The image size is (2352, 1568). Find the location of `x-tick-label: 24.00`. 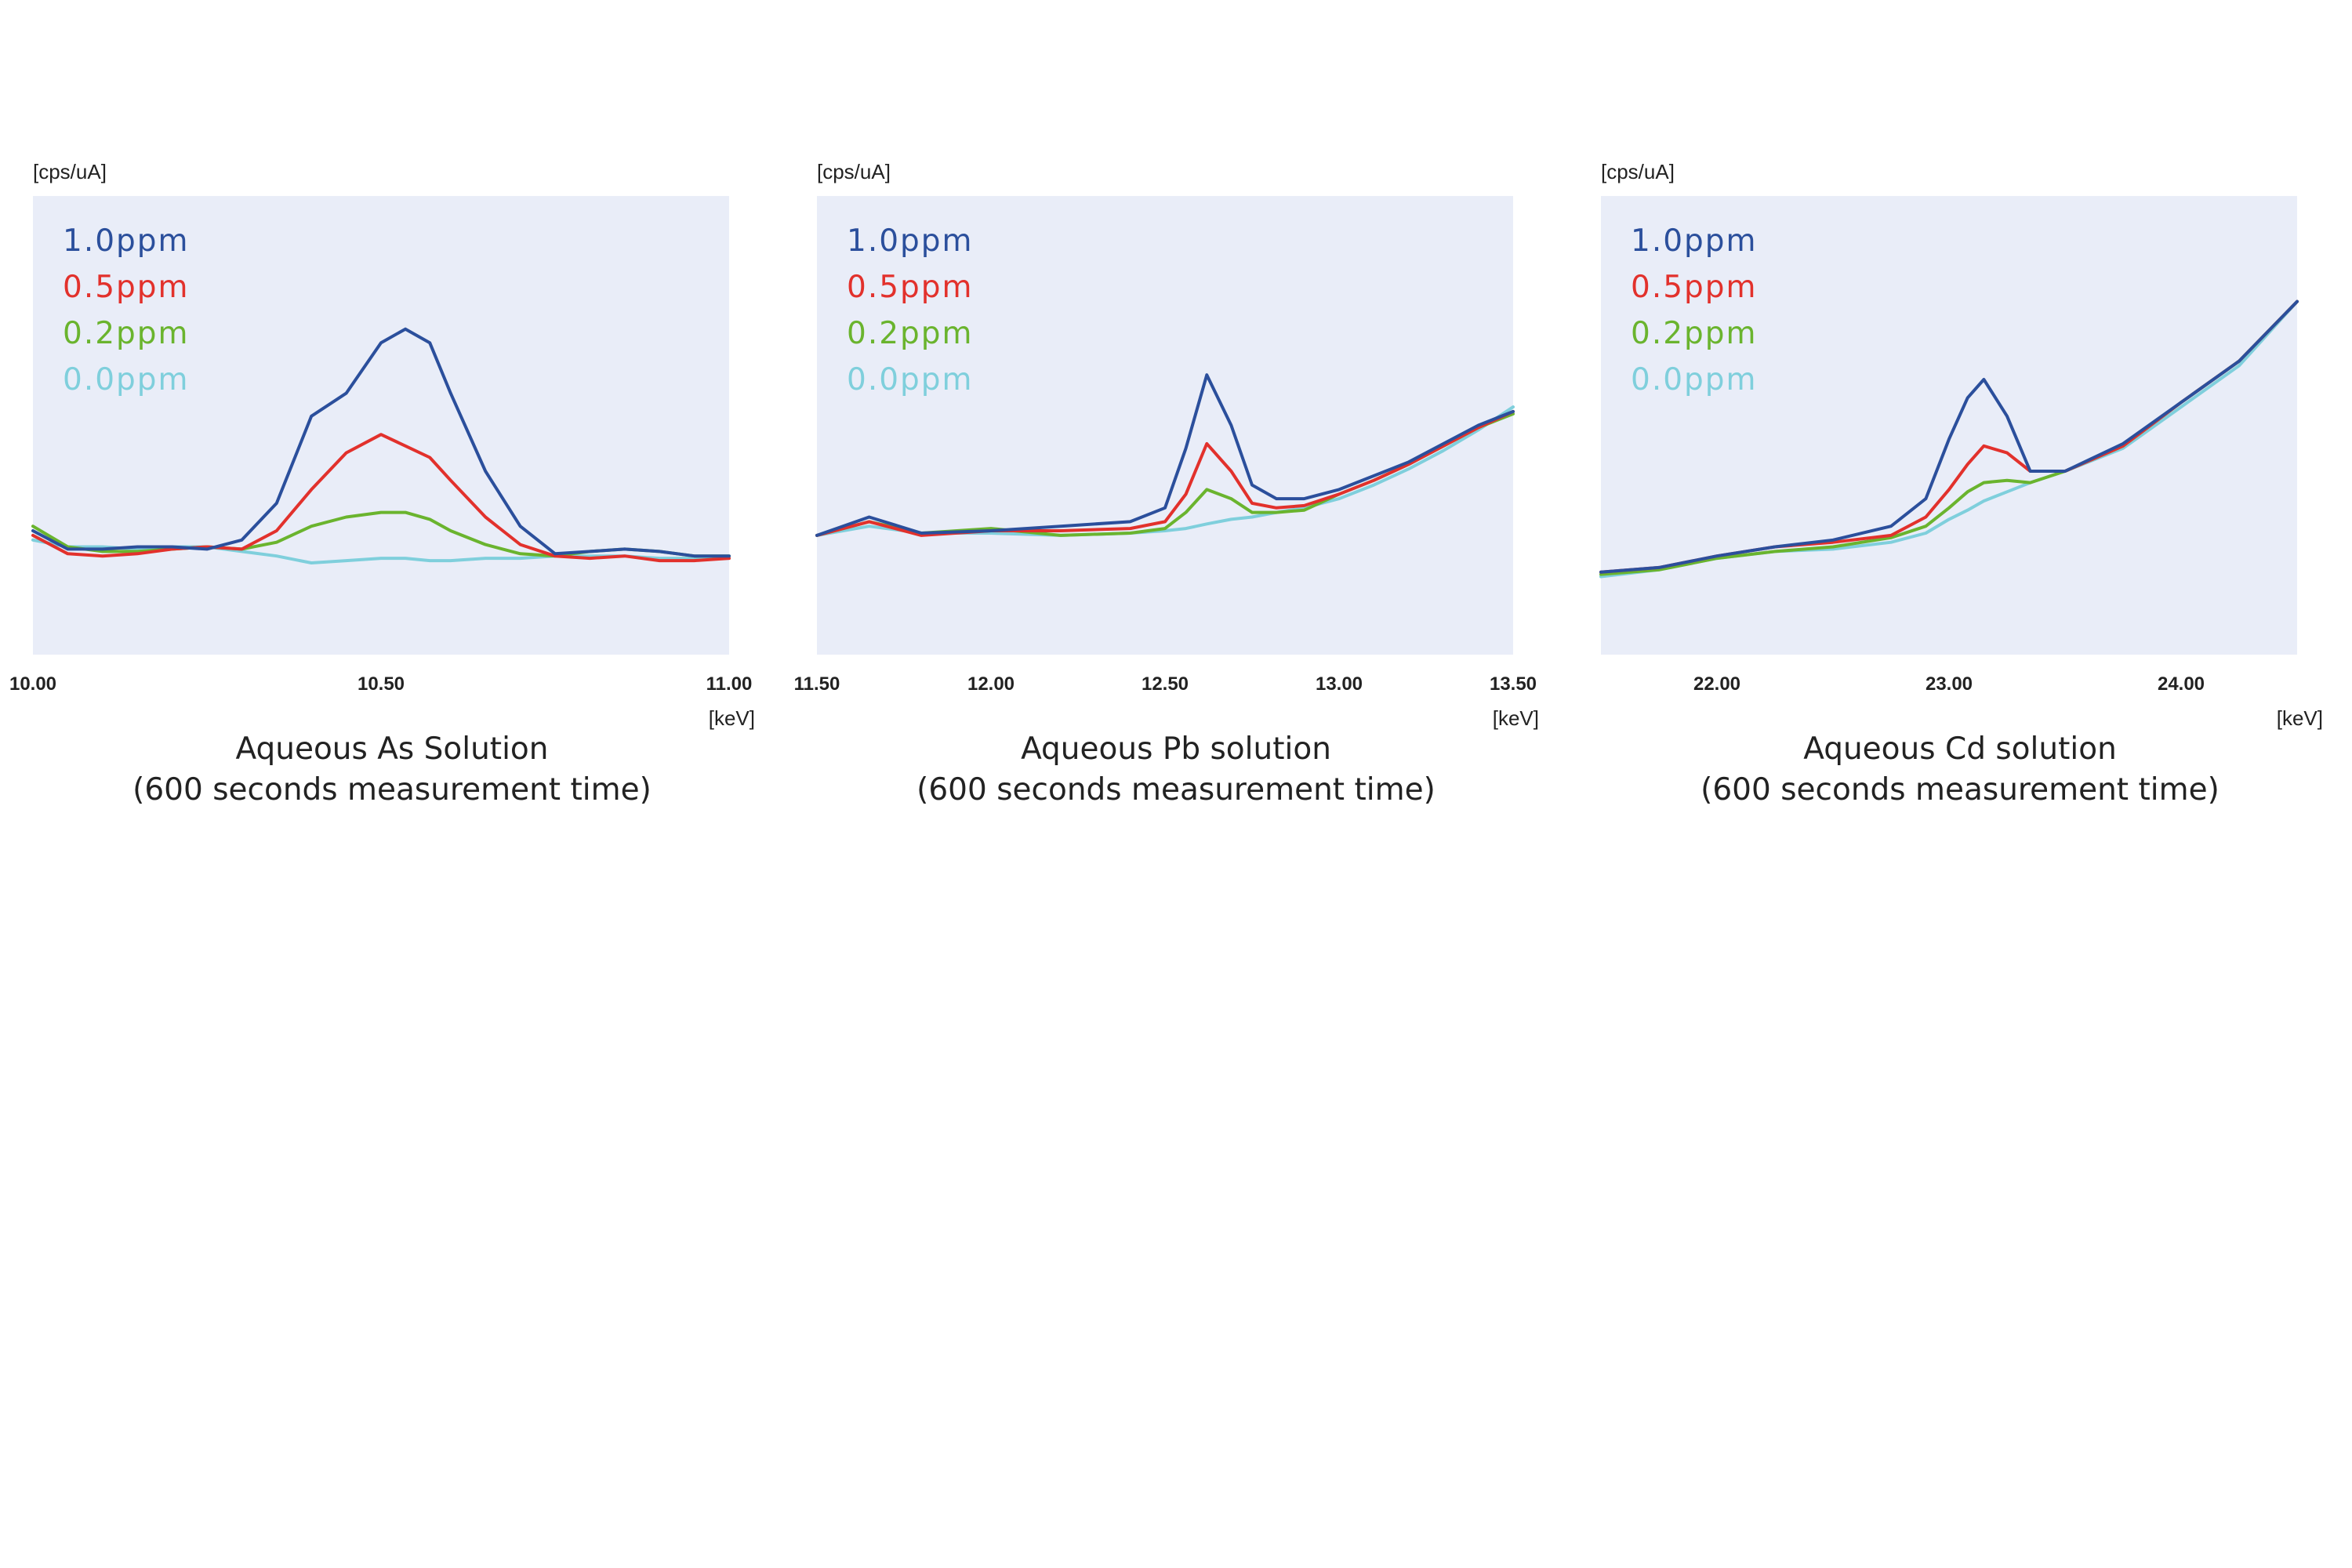

x-tick-label: 24.00 is located at coordinates (2181, 684).